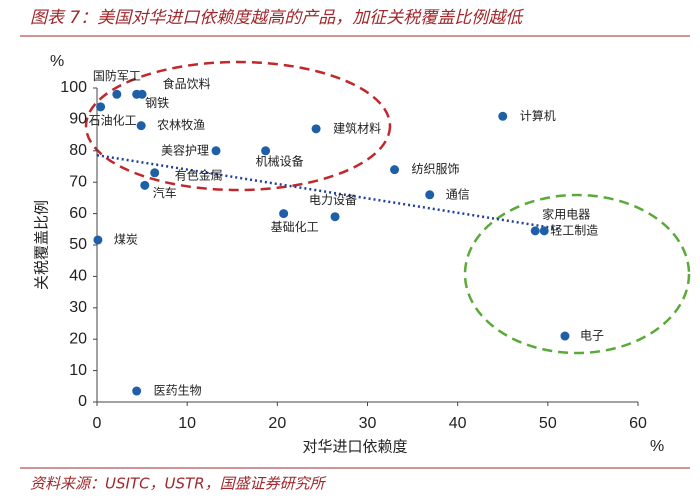 The image size is (700, 499). What do you see at coordinates (42, 245) in the screenshot?
I see `y-axis-label: 关税覆盖比例` at bounding box center [42, 245].